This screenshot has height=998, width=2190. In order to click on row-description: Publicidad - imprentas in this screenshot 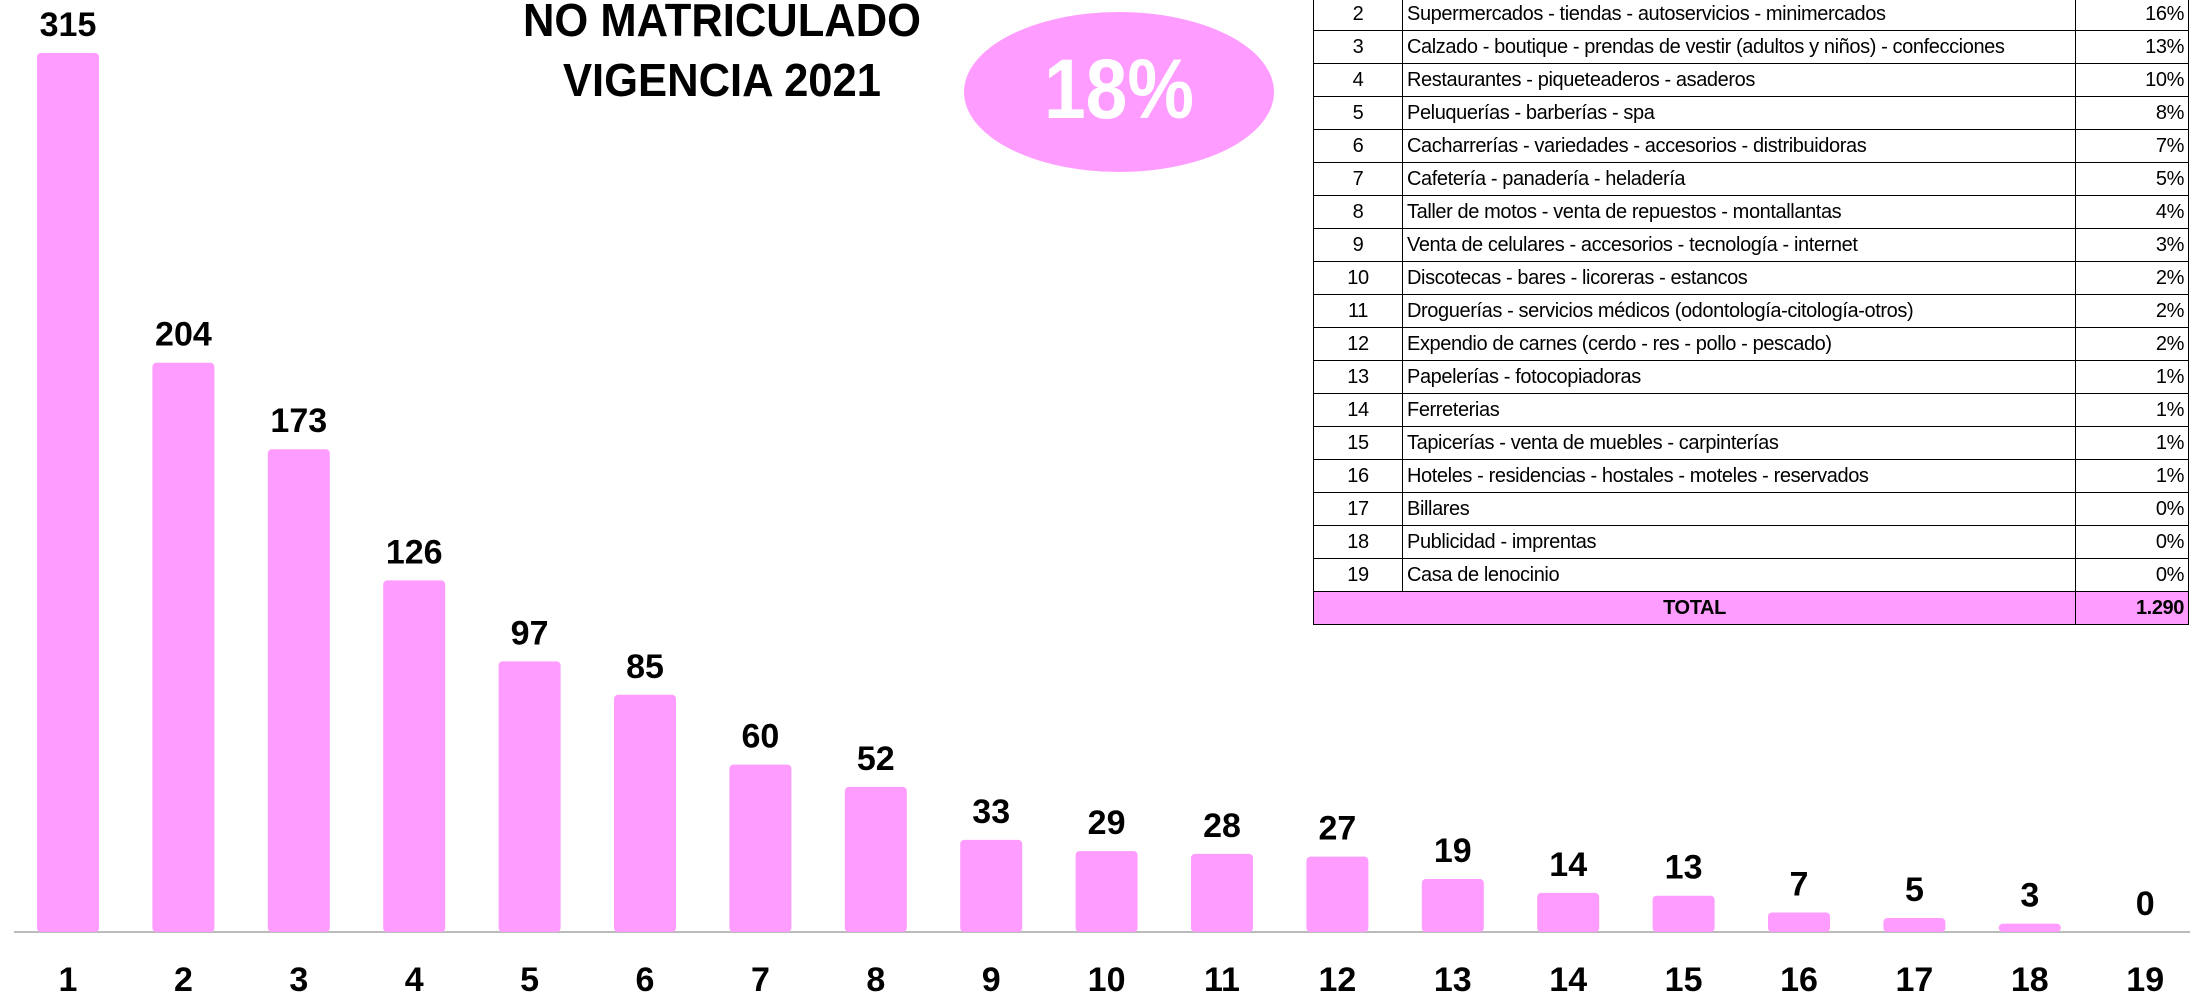, I will do `click(1739, 542)`.